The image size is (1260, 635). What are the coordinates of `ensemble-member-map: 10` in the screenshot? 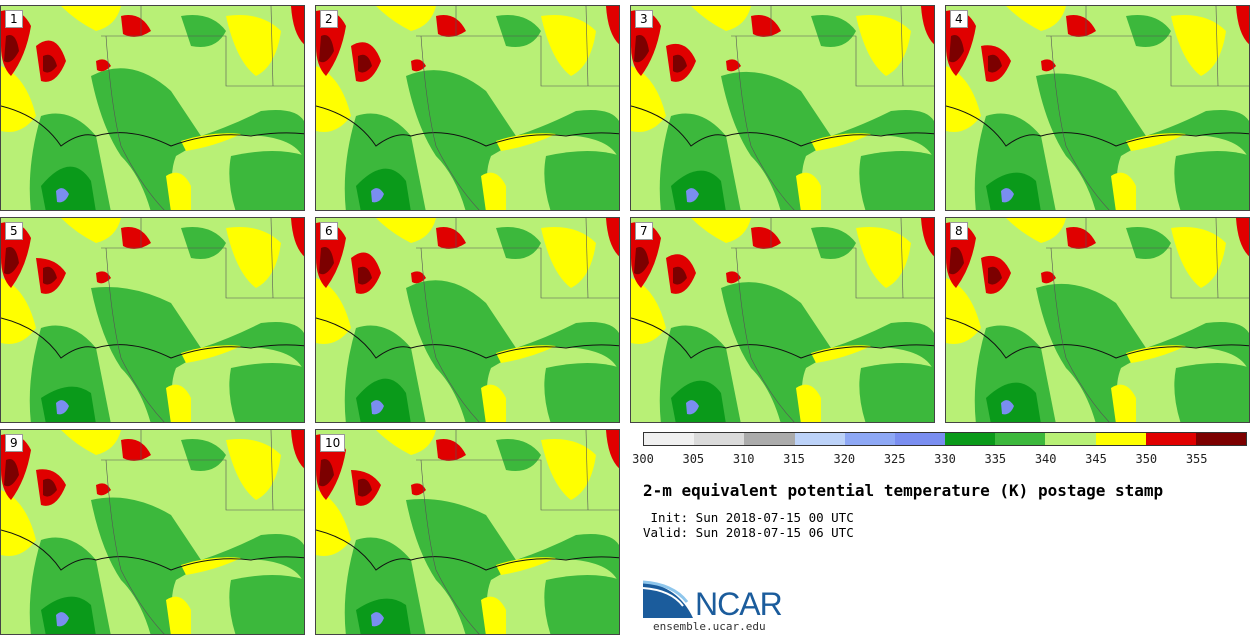 It's located at (467, 532).